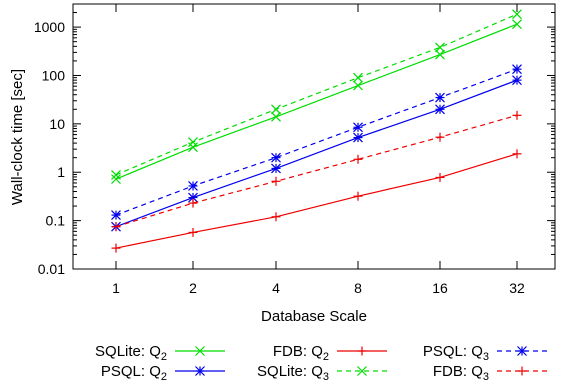 Image resolution: width=571 pixels, height=382 pixels. What do you see at coordinates (56, 221) in the screenshot?
I see `y-tick-label: 0.1` at bounding box center [56, 221].